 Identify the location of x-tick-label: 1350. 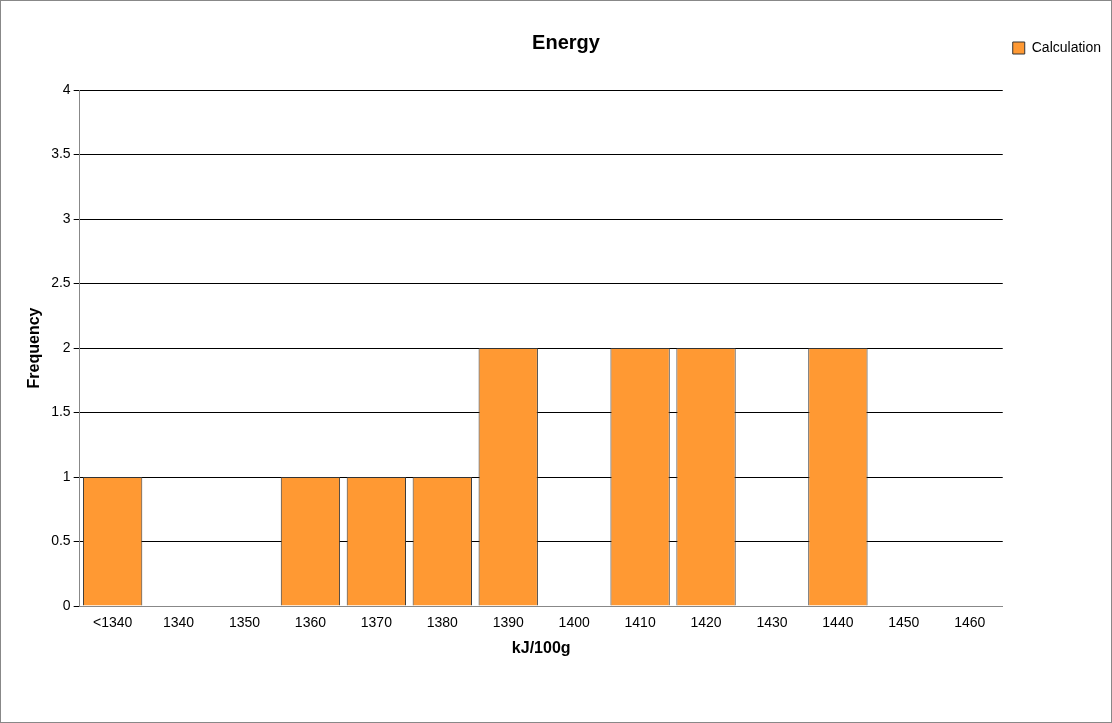
(244, 622).